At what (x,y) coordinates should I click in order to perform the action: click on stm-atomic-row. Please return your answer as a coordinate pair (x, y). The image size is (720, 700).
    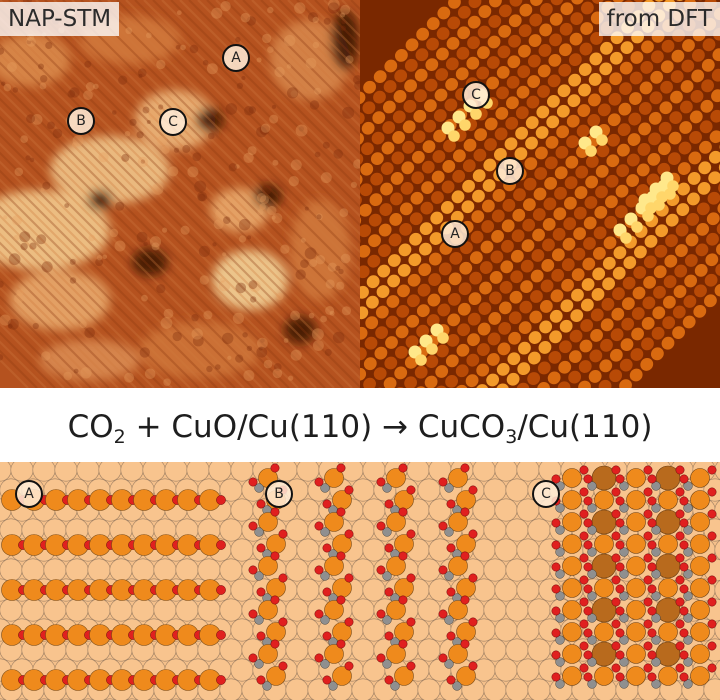
    Looking at the image, I should click on (104, 283).